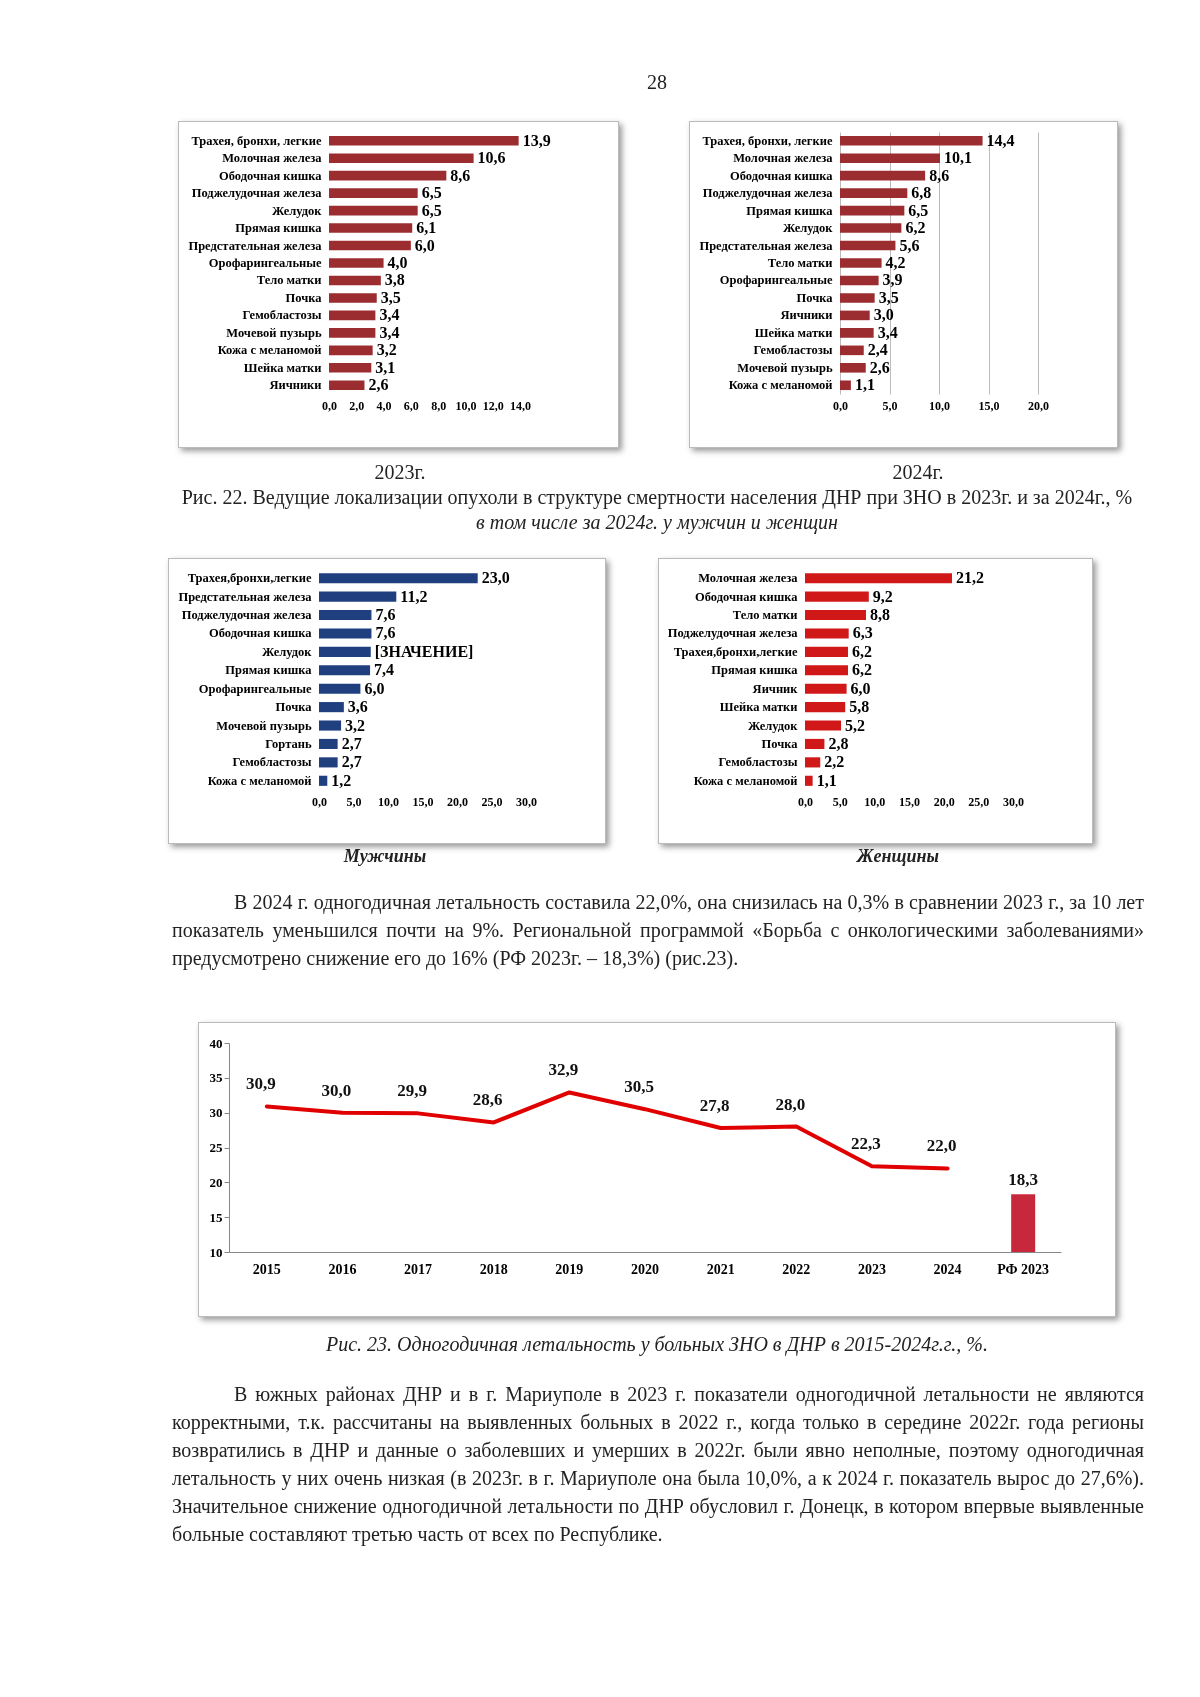 Image resolution: width=1200 pixels, height=1697 pixels. I want to click on data-label: 5,6, so click(909, 245).